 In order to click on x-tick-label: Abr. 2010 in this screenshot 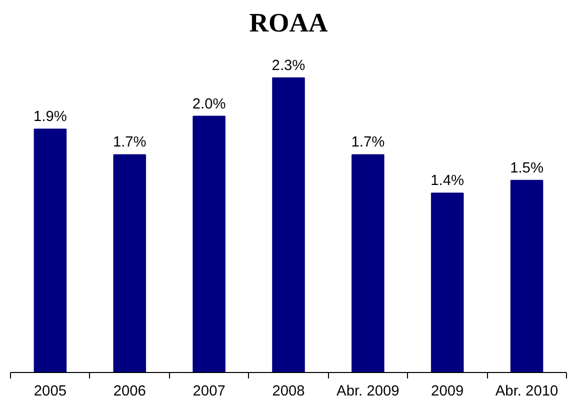, I will do `click(526, 392)`.